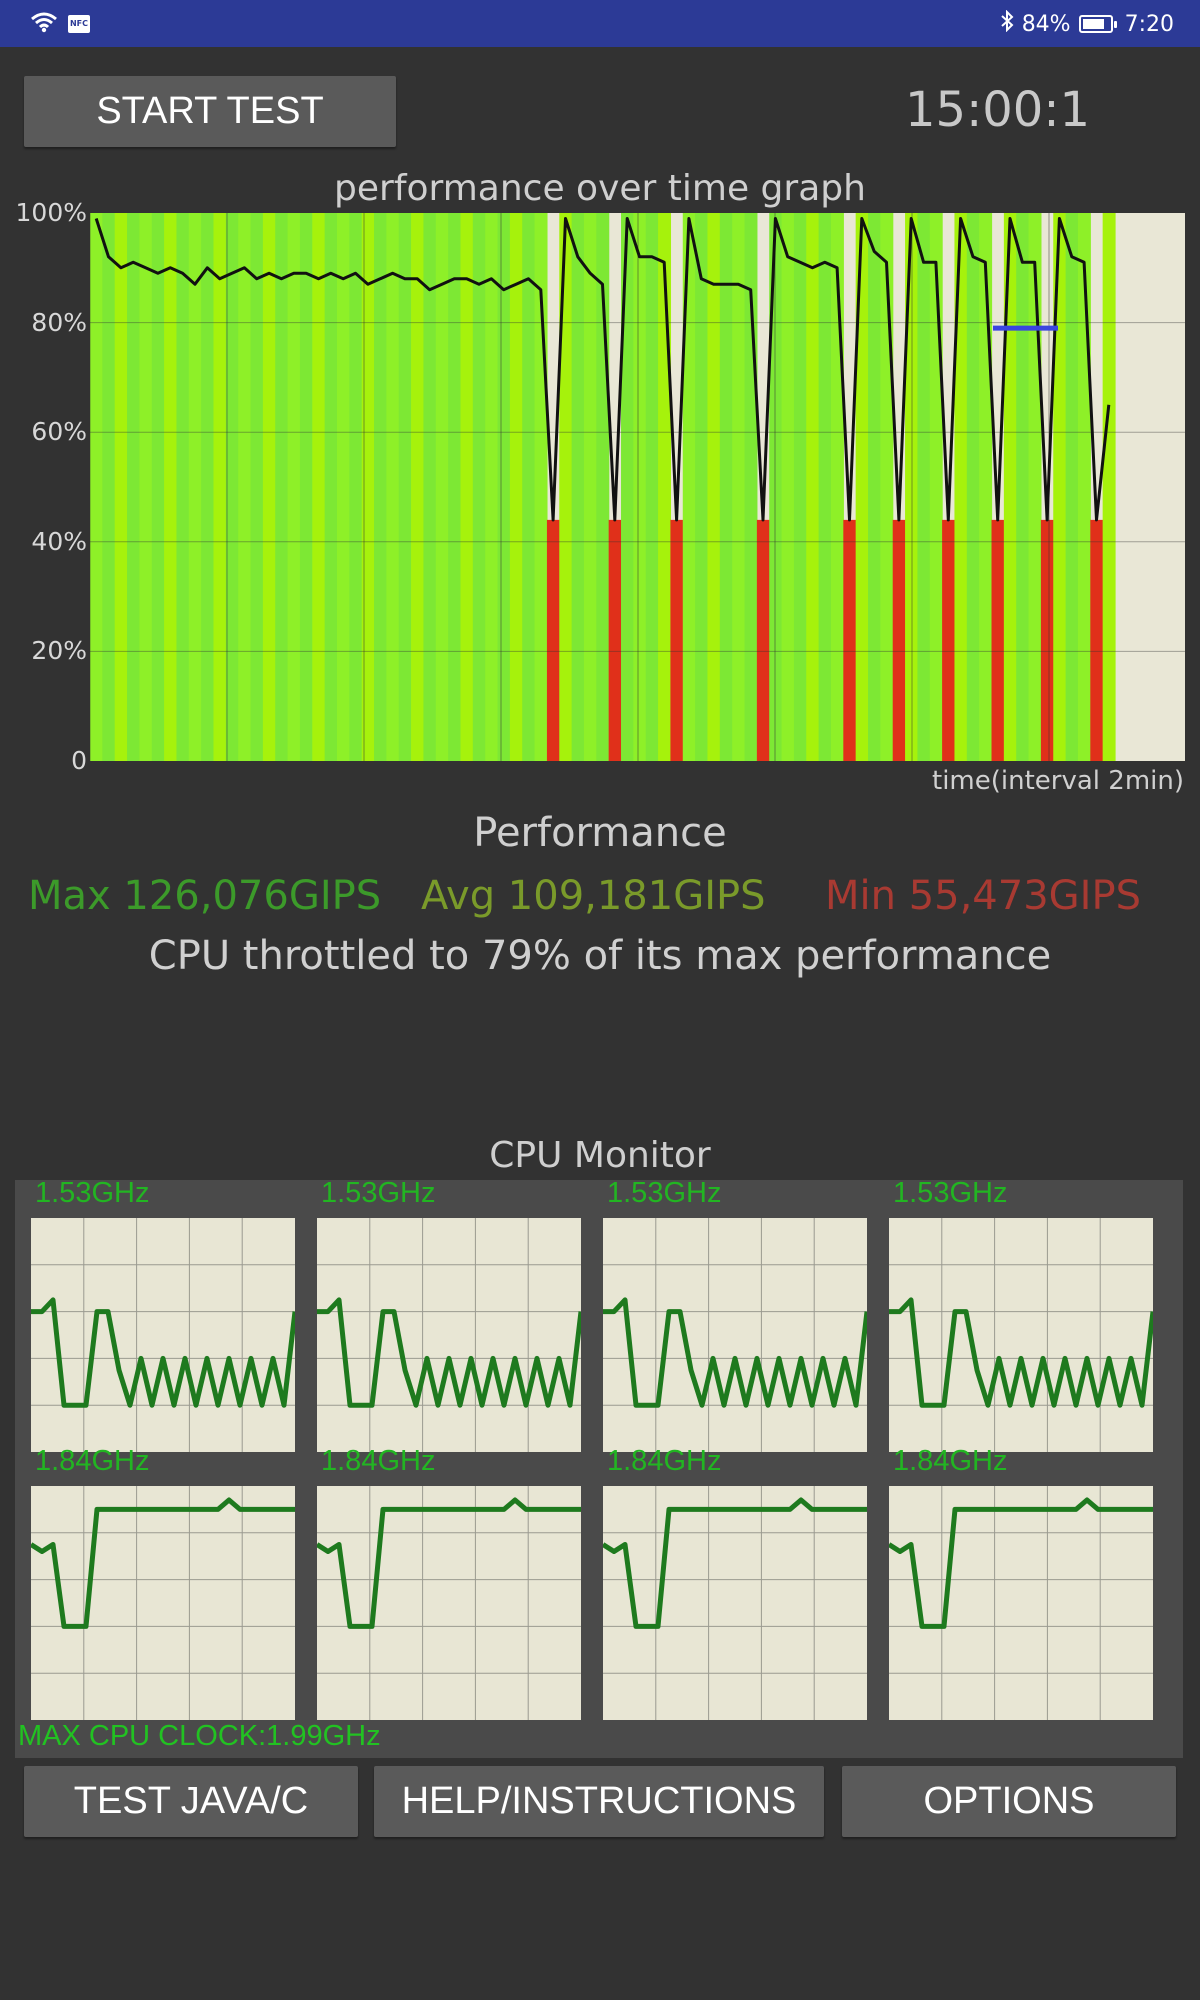 The image size is (1200, 2000). Describe the element at coordinates (51, 212) in the screenshot. I see `y-tick-label: 100%` at that location.